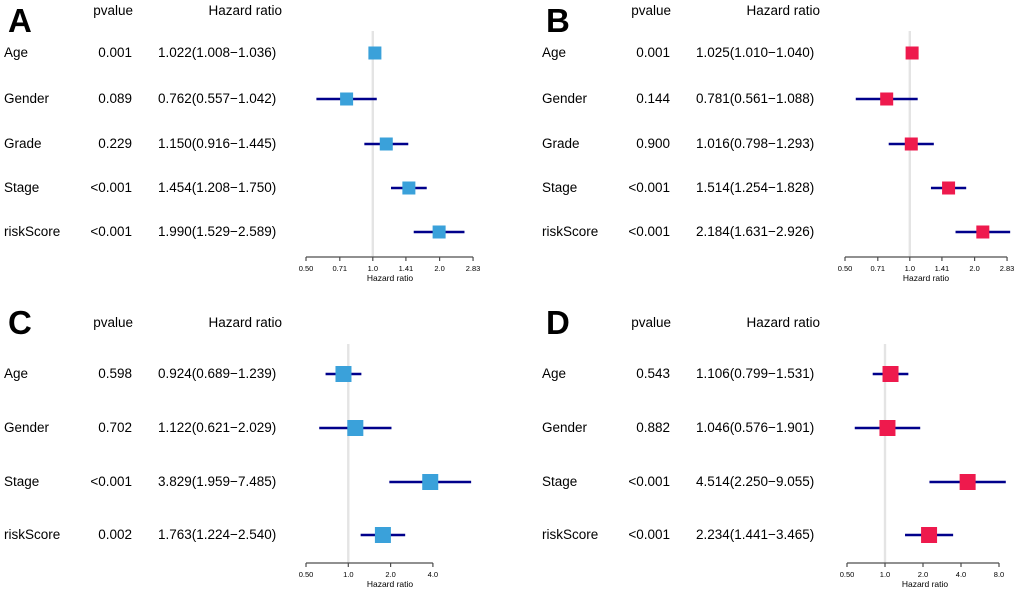 This screenshot has height=592, width=1020. What do you see at coordinates (217, 481) in the screenshot?
I see `hazard-ratio-value: 3.829(1.959−7.485)` at bounding box center [217, 481].